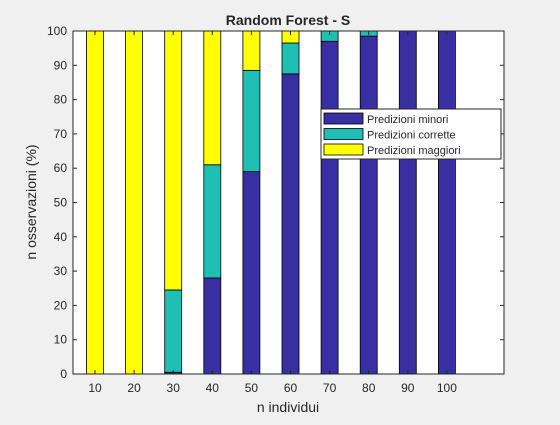  I want to click on x-tick-label: 40, so click(213, 388).